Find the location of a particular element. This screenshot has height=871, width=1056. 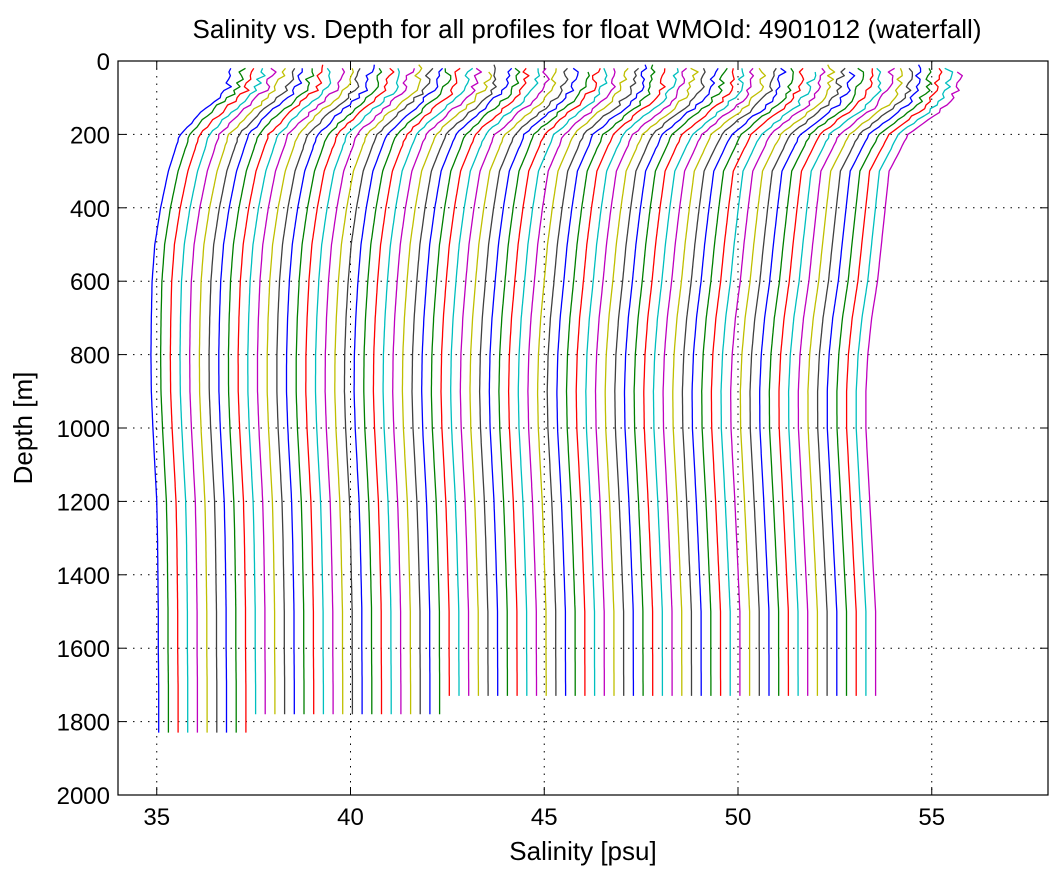

y-tick-label: 800 is located at coordinates (90, 356).